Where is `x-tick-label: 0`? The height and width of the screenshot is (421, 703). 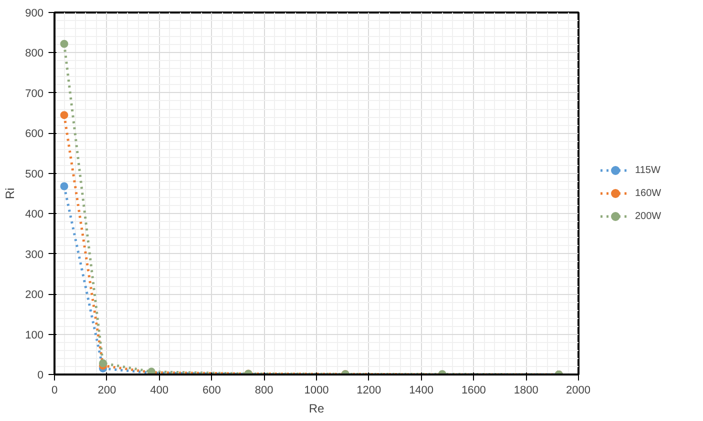 x-tick-label: 0 is located at coordinates (54, 390).